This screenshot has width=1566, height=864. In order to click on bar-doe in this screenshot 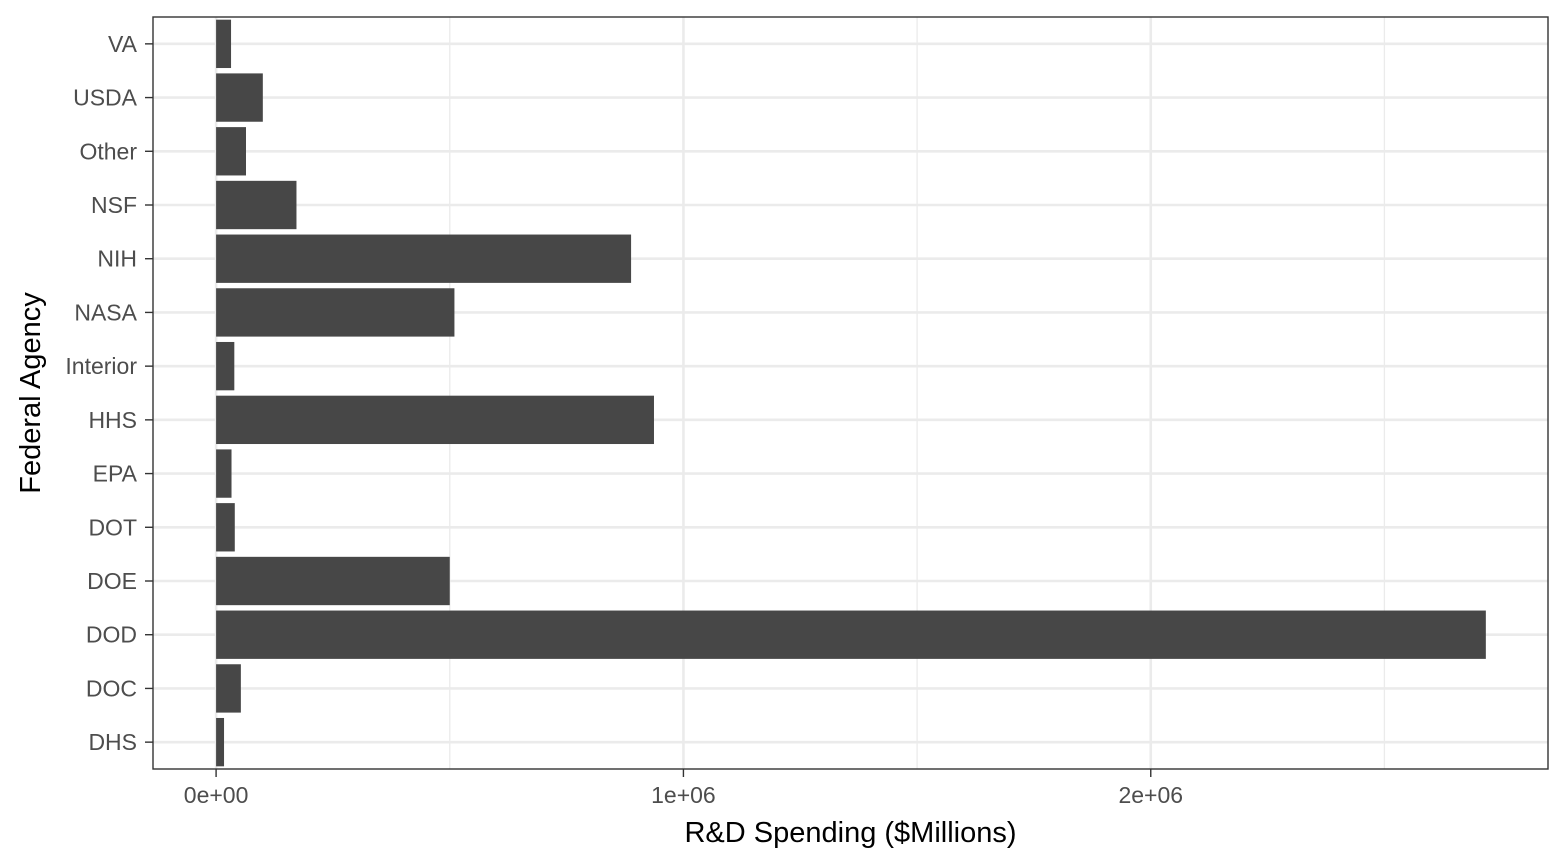, I will do `click(333, 581)`.